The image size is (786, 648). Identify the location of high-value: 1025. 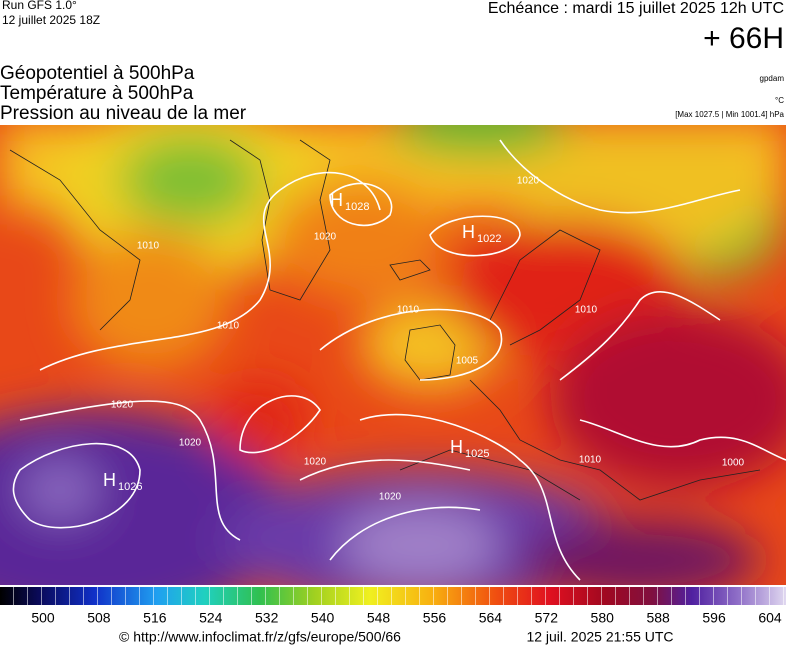
(477, 454).